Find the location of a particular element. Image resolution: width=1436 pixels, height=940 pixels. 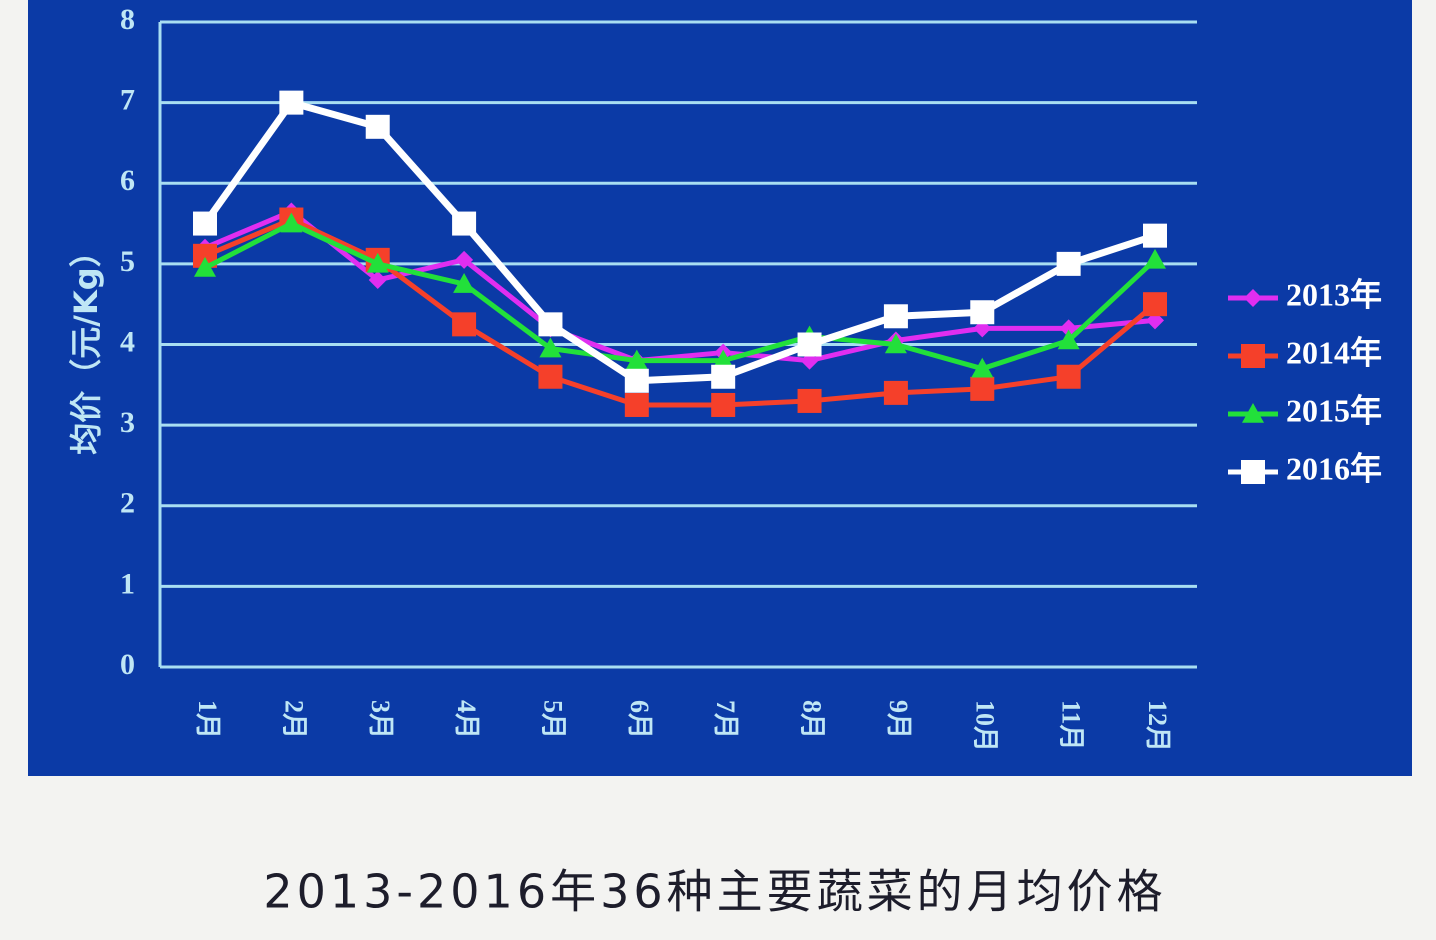

legend-label: 2016年 is located at coordinates (1334, 468).